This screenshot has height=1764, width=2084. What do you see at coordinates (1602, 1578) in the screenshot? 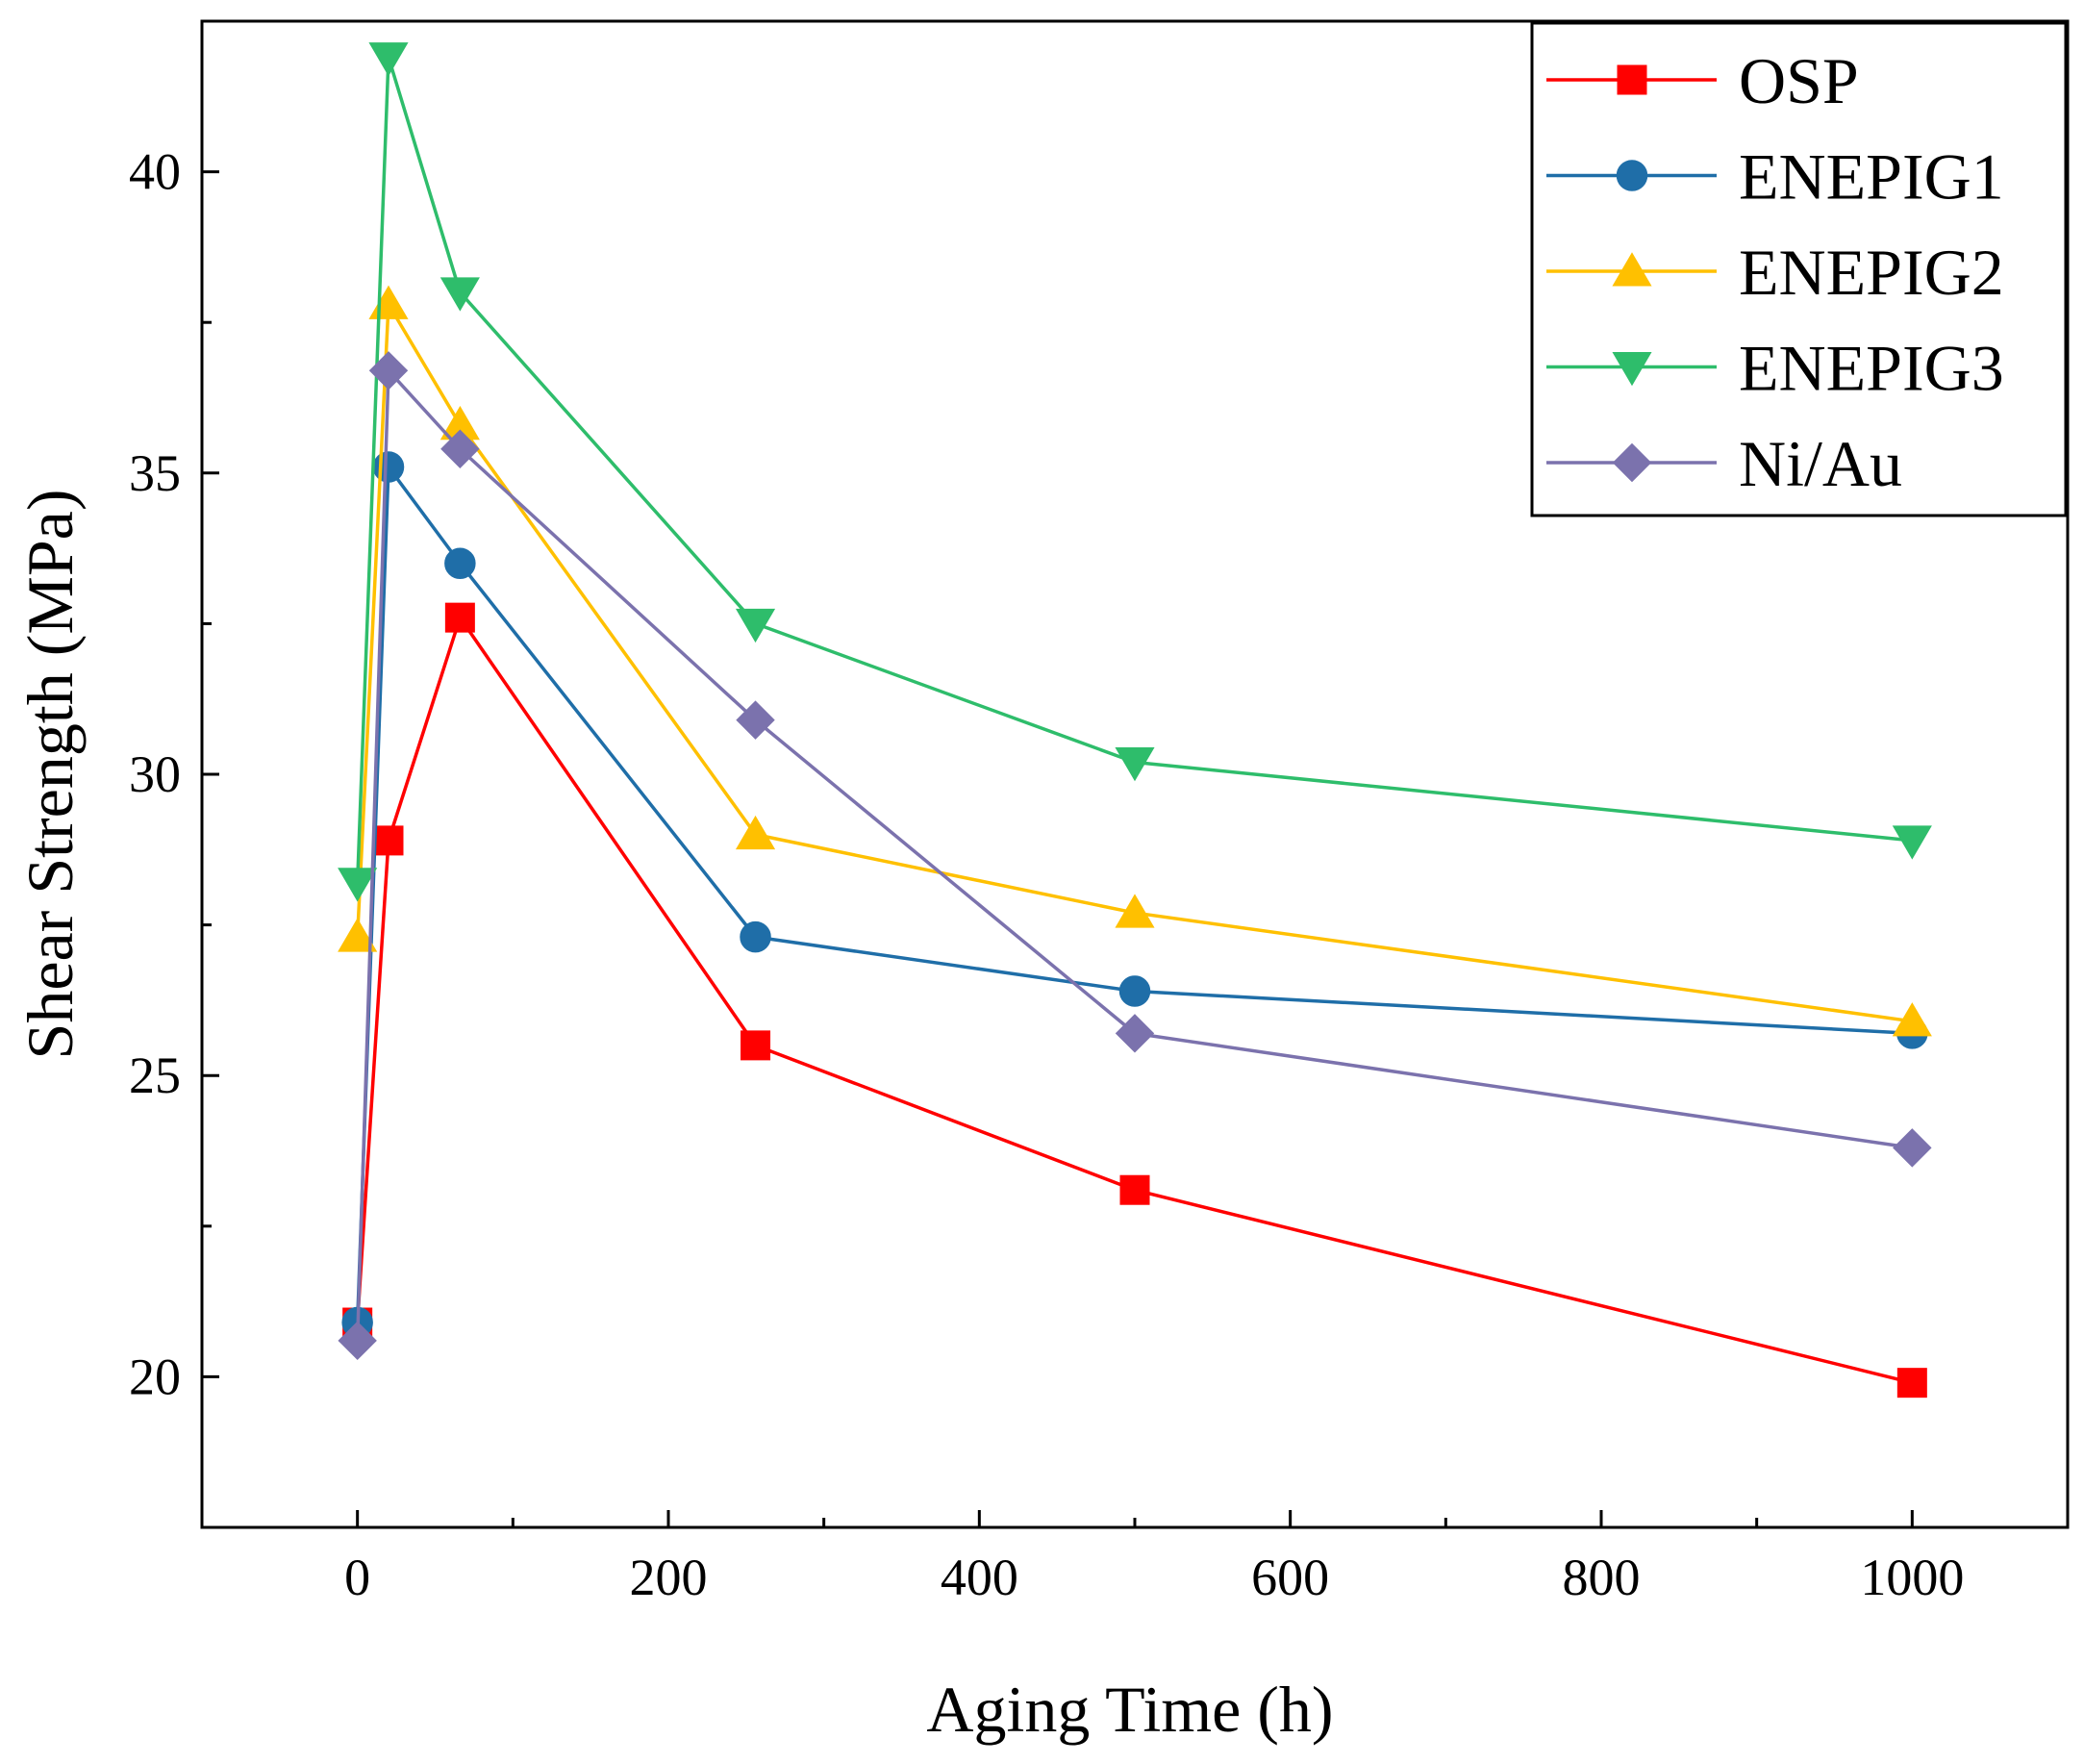
I see `x-tick-label: 800` at bounding box center [1602, 1578].